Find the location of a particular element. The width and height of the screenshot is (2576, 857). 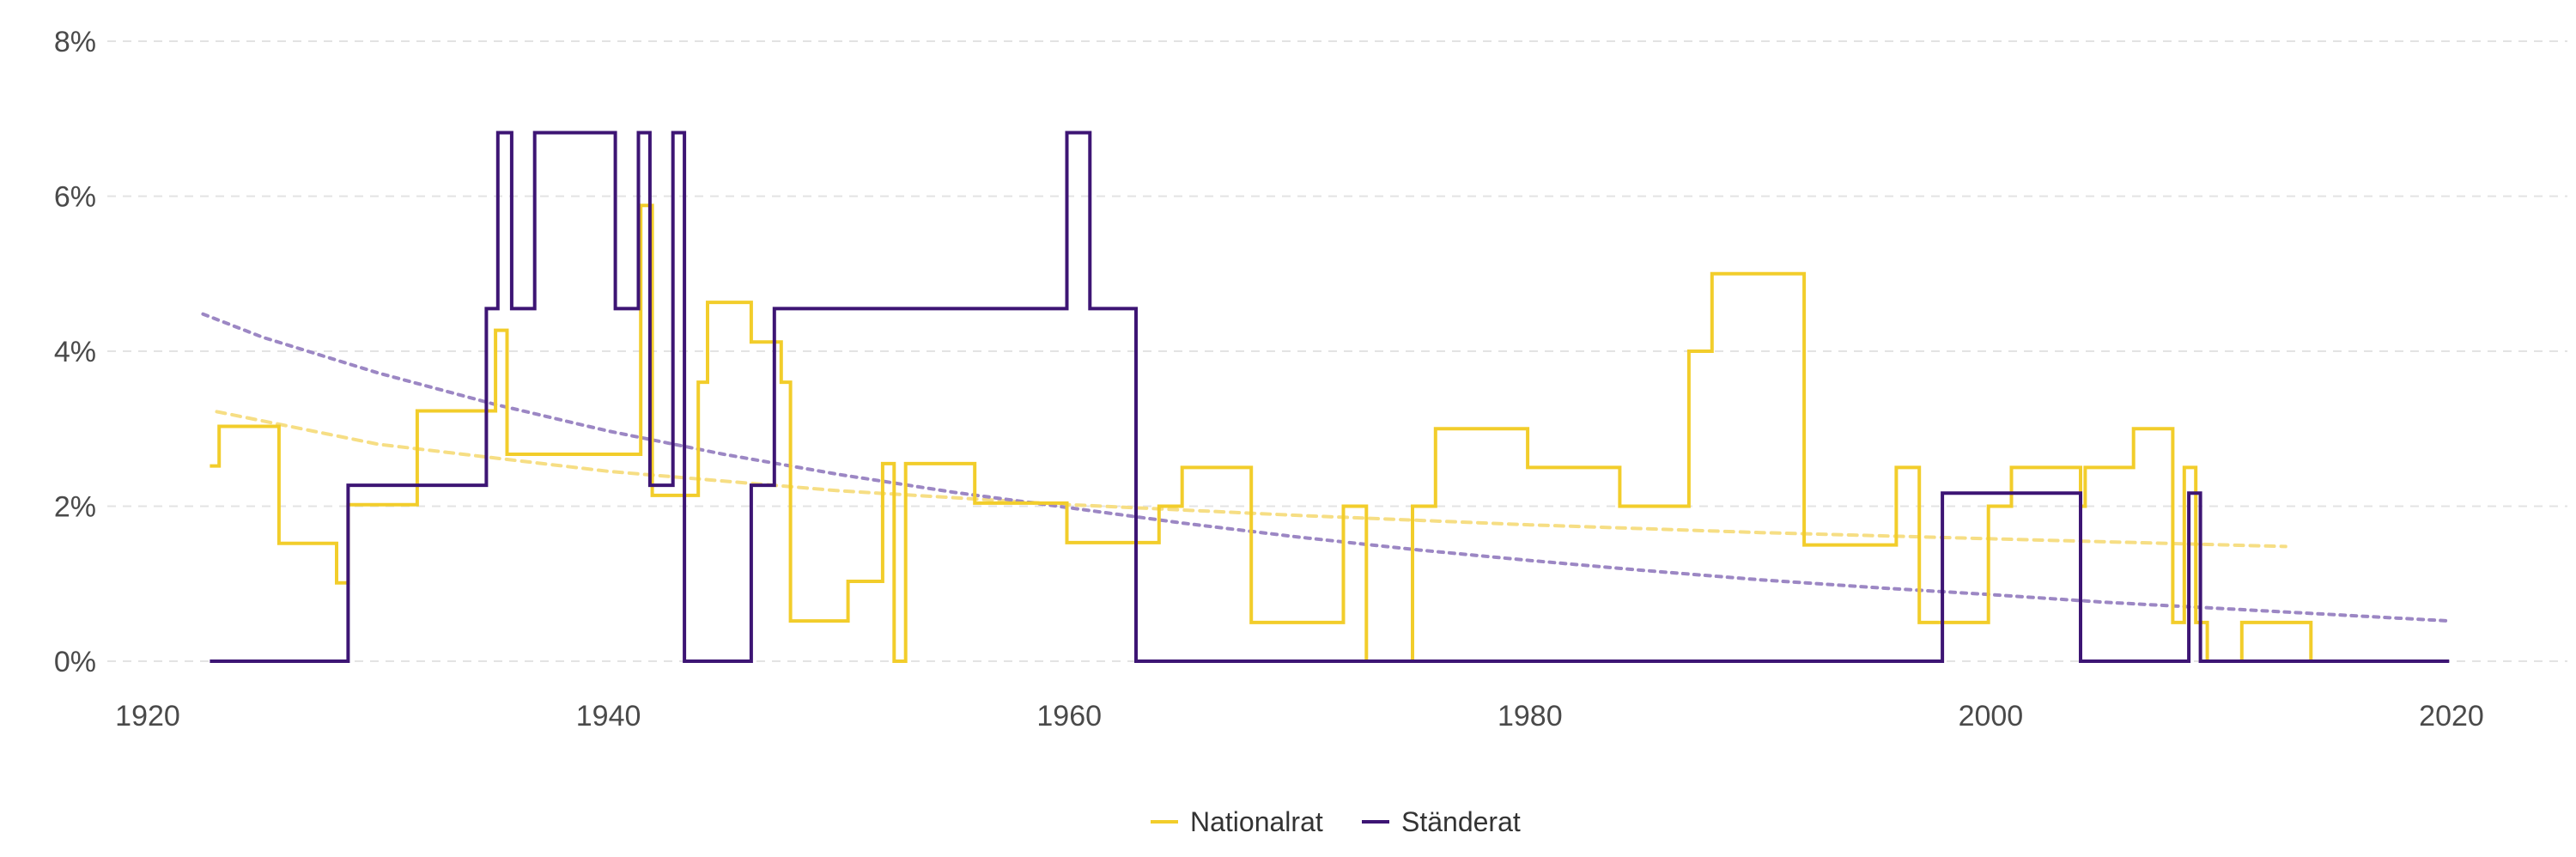

y-tick-label: 0% is located at coordinates (75, 662).